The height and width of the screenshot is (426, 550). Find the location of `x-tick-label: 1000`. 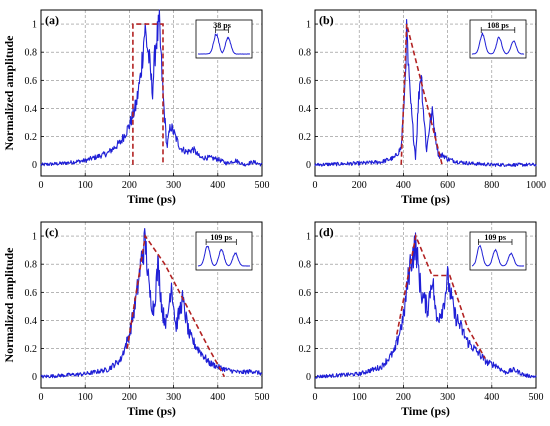

x-tick-label: 1000 is located at coordinates (536, 185).